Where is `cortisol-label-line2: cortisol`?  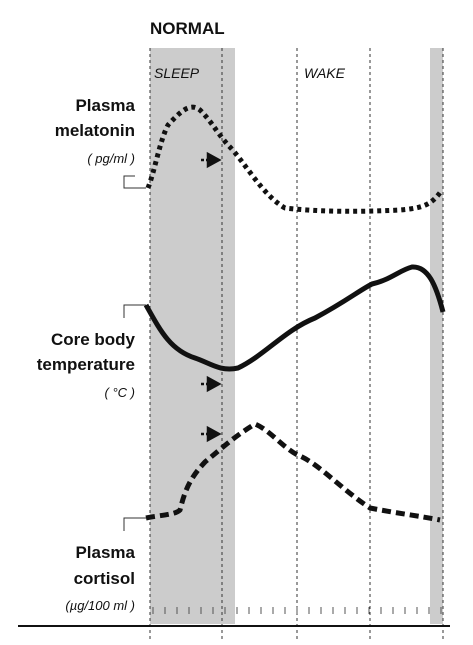 cortisol-label-line2: cortisol is located at coordinates (104, 578).